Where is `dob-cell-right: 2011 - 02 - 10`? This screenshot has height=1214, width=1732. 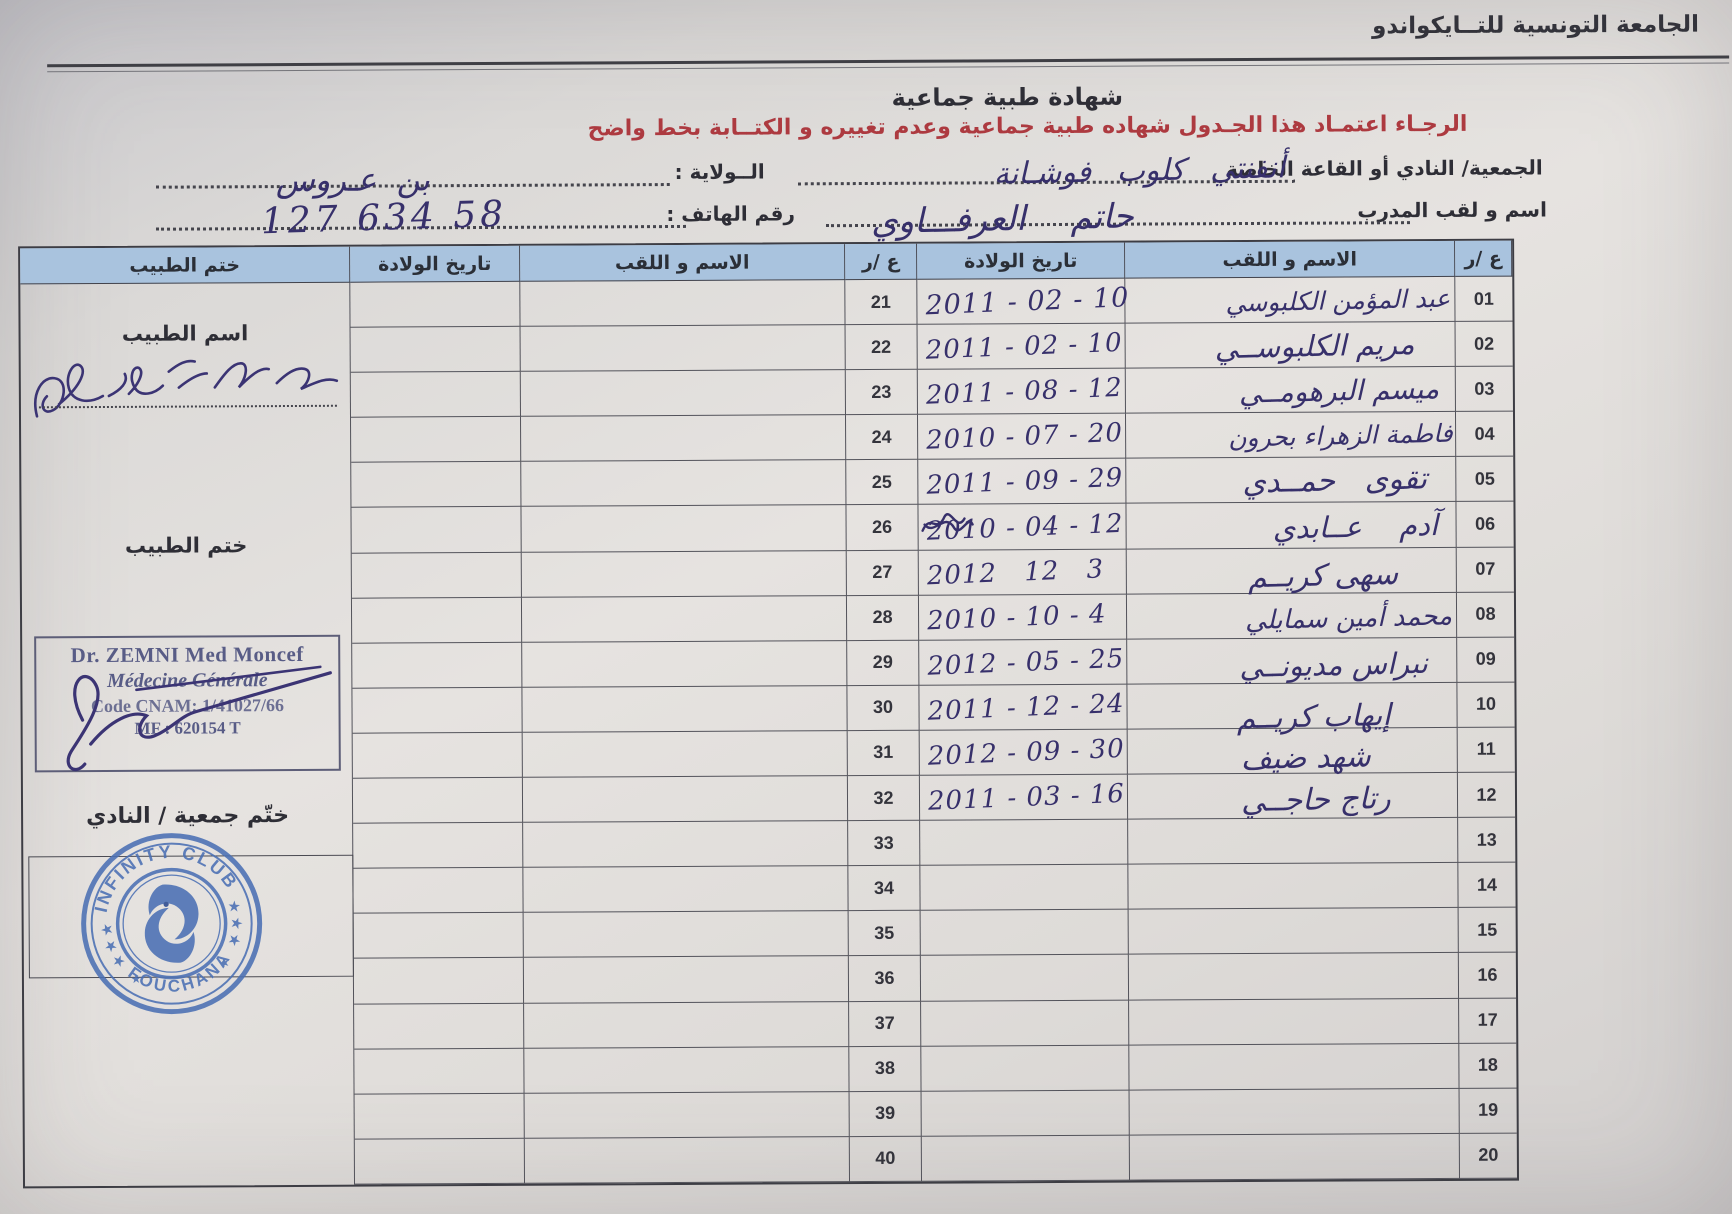
dob-cell-right: 2011 - 02 - 10 is located at coordinates (1023, 301).